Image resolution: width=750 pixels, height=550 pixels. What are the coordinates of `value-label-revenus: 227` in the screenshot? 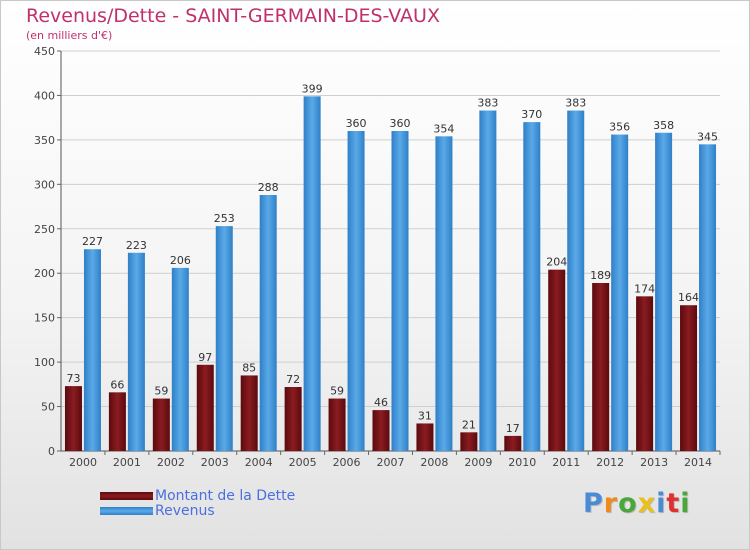 It's located at (92, 241).